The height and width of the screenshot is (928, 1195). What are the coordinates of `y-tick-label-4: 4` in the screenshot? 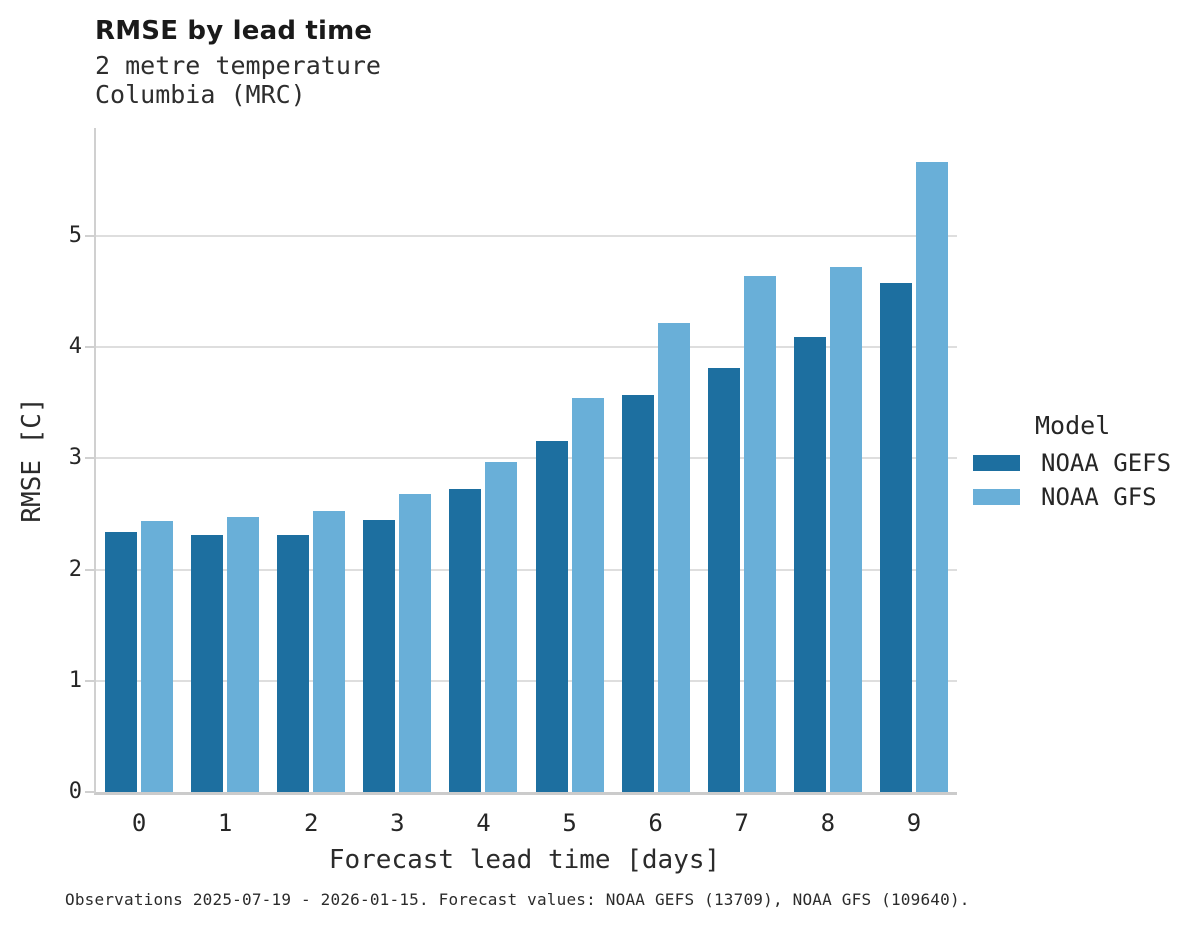 It's located at (75, 347).